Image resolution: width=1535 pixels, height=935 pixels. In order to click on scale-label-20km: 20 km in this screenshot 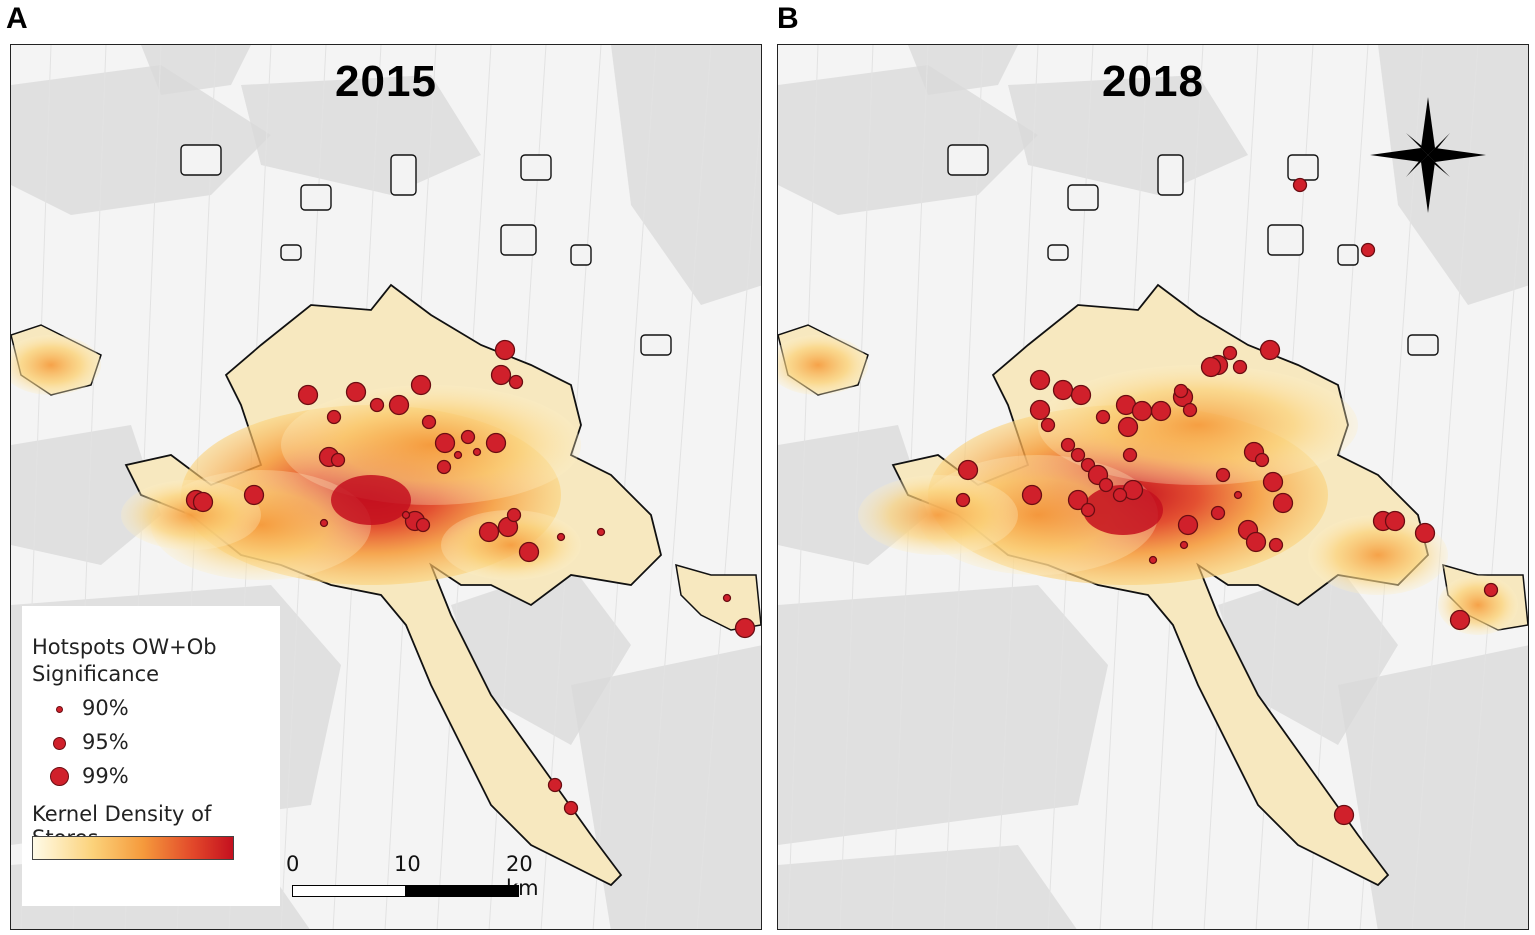, I will do `click(522, 876)`.